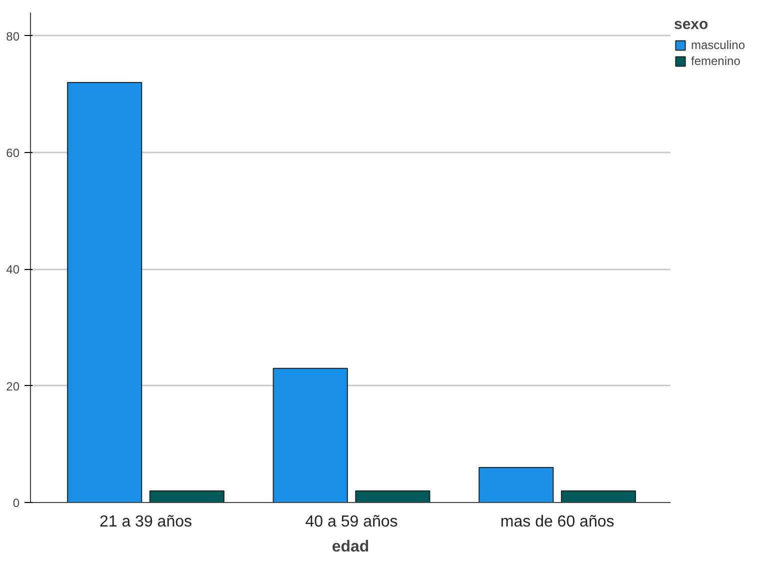  I want to click on legend-label: masculino, so click(718, 45).